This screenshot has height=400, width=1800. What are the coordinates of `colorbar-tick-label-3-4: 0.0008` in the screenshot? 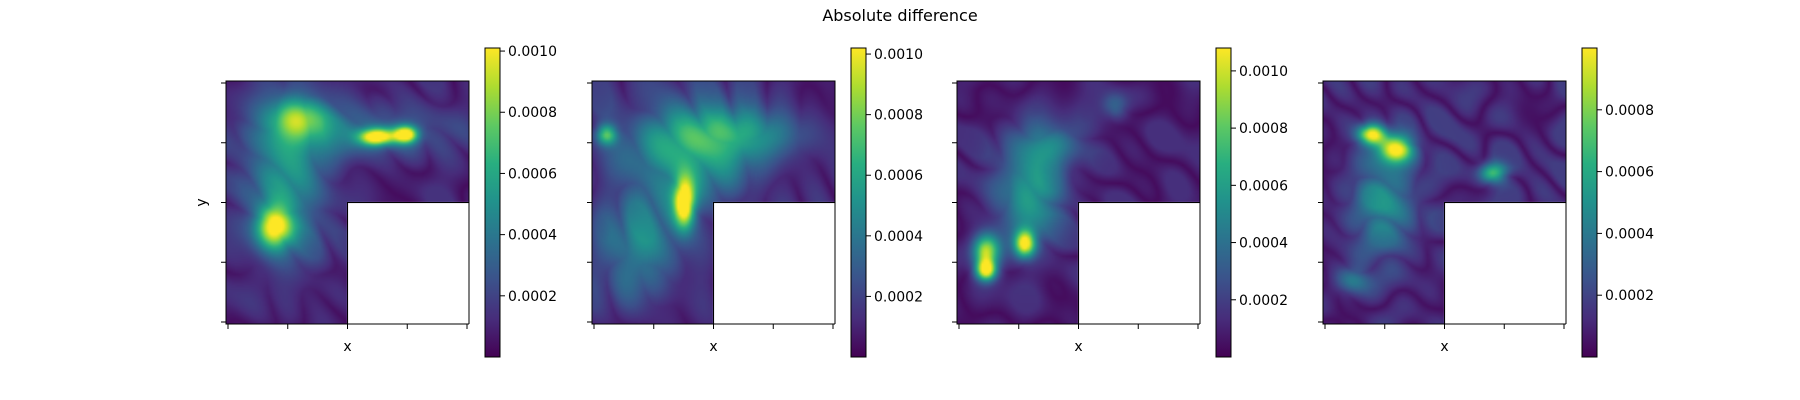 It's located at (1263, 129).